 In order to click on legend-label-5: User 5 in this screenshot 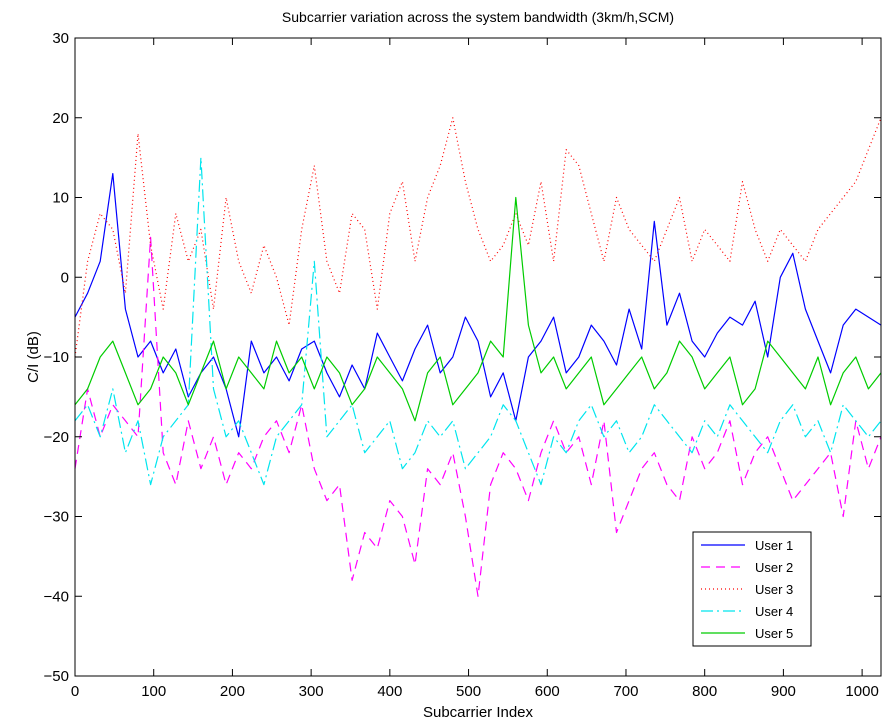, I will do `click(774, 633)`.